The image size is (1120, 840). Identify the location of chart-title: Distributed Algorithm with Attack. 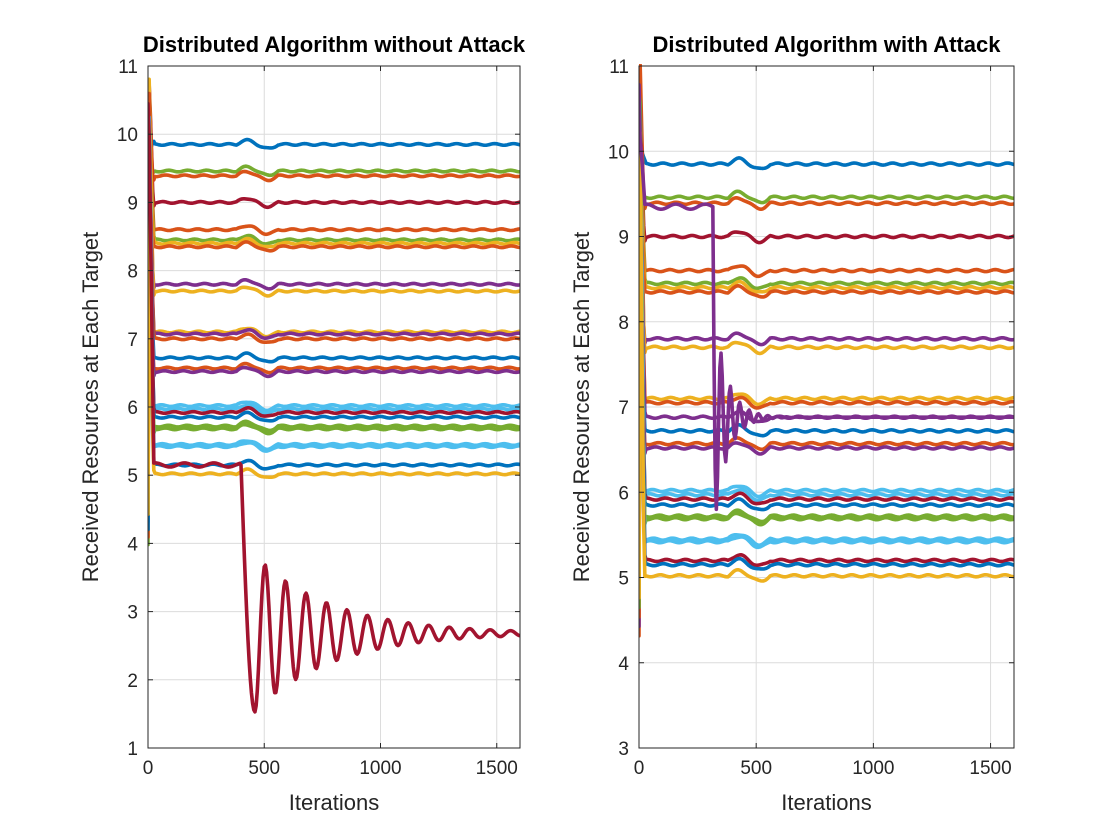
(827, 44).